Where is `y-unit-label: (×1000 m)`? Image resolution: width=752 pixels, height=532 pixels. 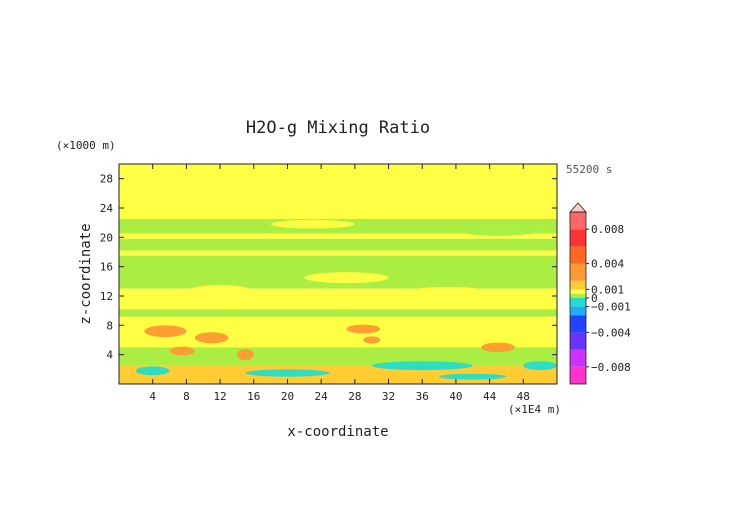
y-unit-label: (×1000 m) is located at coordinates (86, 145).